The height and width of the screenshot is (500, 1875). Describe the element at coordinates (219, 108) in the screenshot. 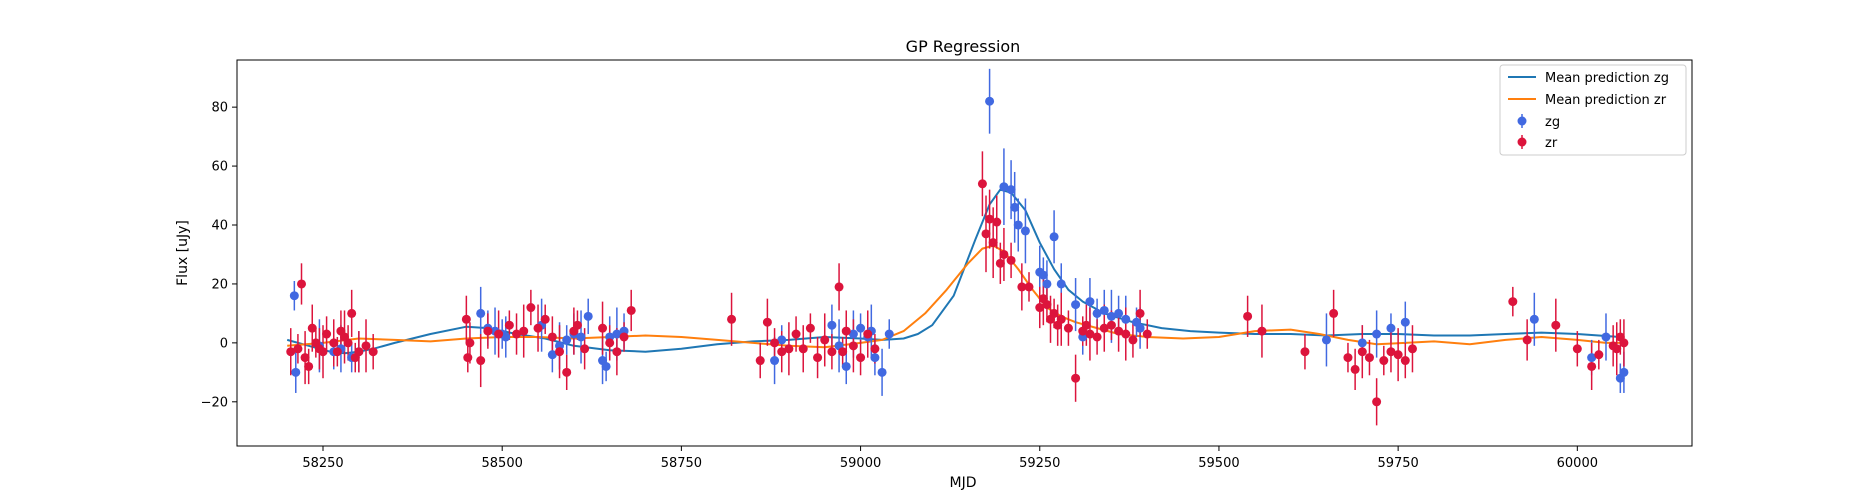

I see `y-tick-label: 80` at that location.